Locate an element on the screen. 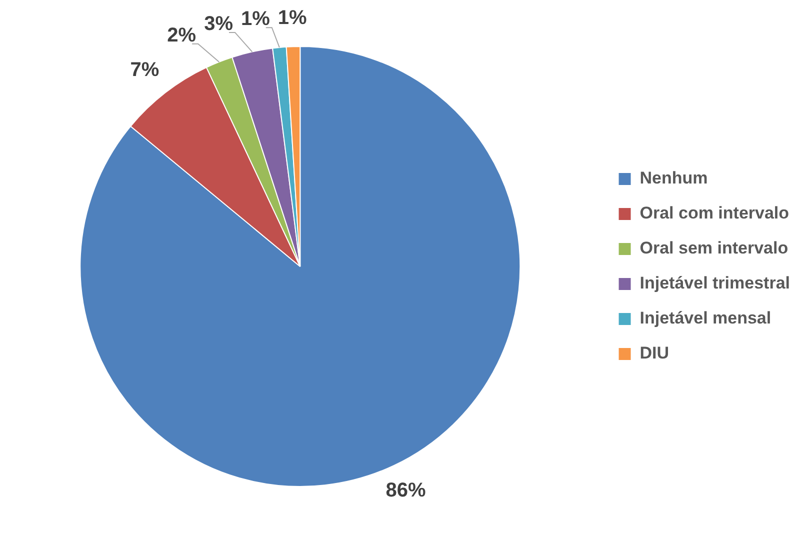  data-label: 7% is located at coordinates (145, 70).